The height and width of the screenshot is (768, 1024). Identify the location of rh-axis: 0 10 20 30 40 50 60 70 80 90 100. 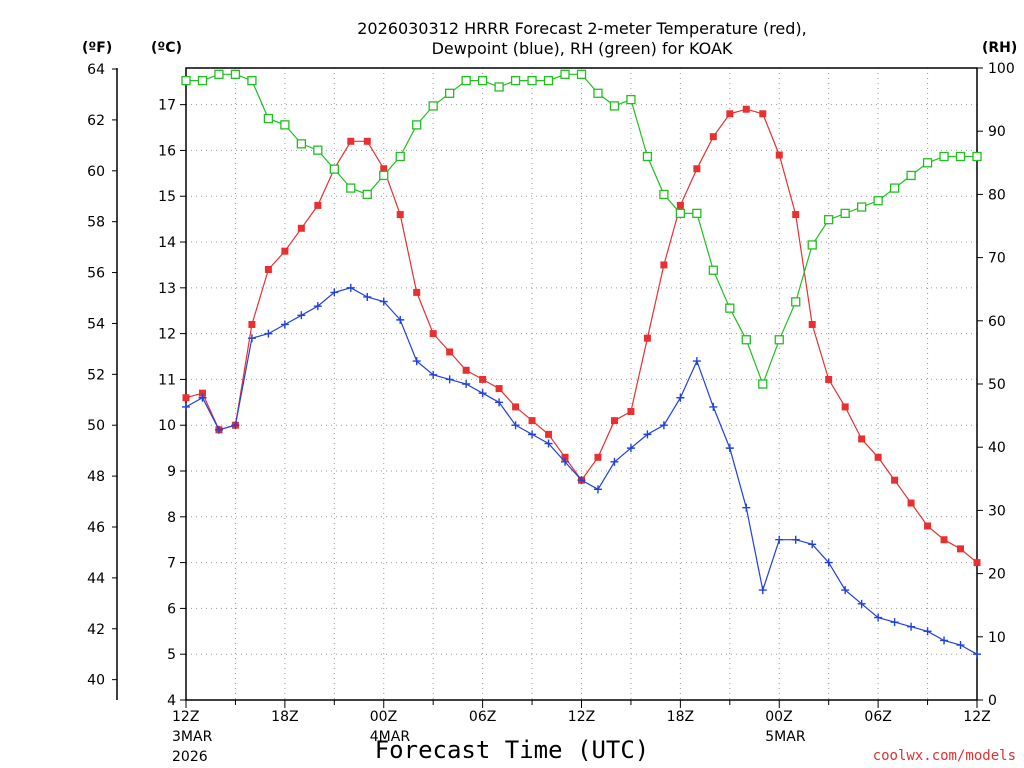
(996, 385).